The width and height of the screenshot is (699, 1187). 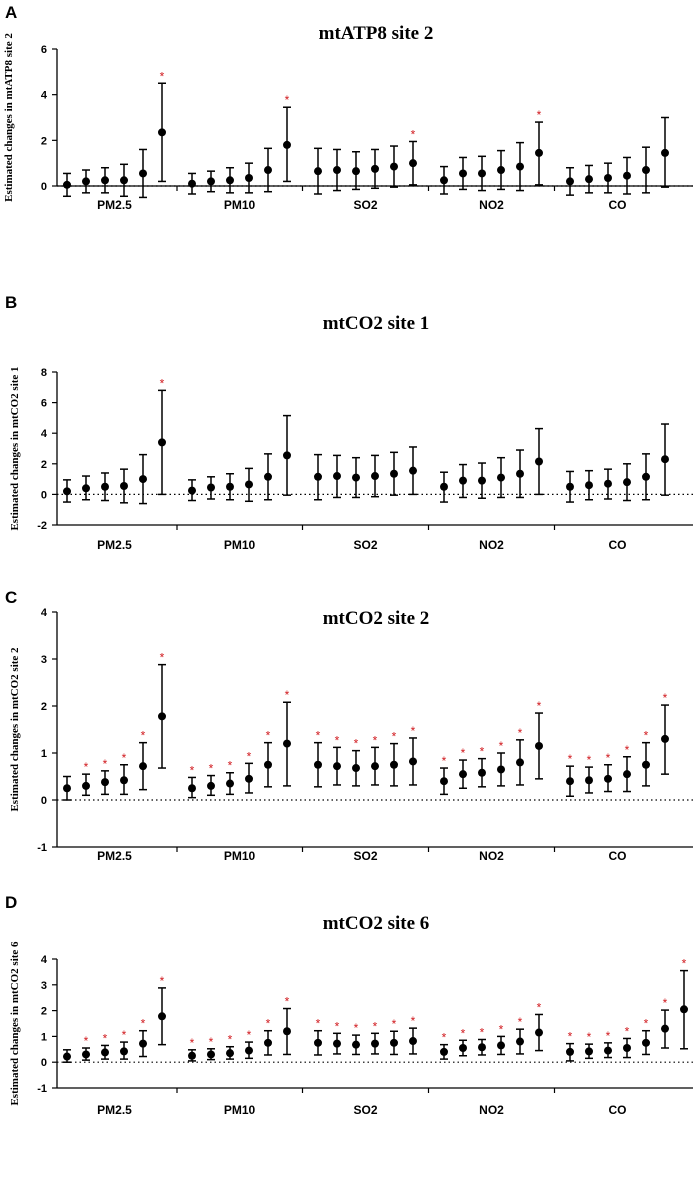 I want to click on y-tick-label: -1, so click(x=42, y=1089).